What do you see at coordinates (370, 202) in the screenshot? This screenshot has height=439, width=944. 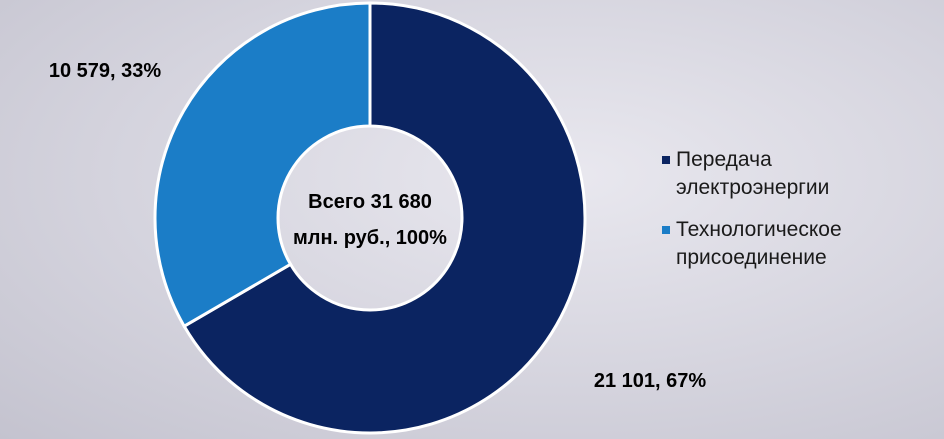 I see `center-text: Всего 31 680` at bounding box center [370, 202].